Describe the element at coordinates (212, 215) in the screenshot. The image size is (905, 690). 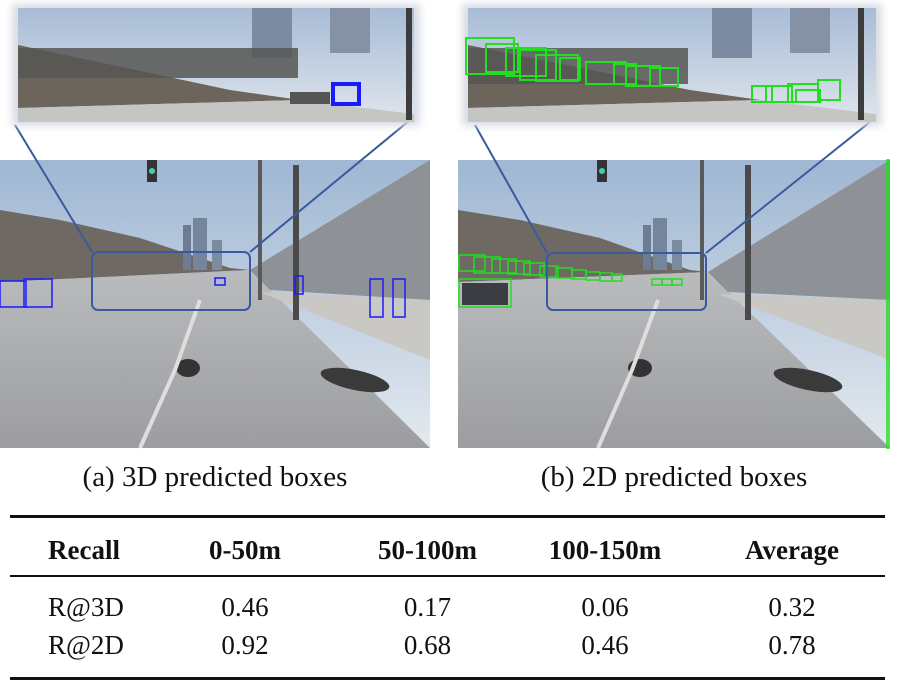
I see `panel-a-zoom-connectors` at that location.